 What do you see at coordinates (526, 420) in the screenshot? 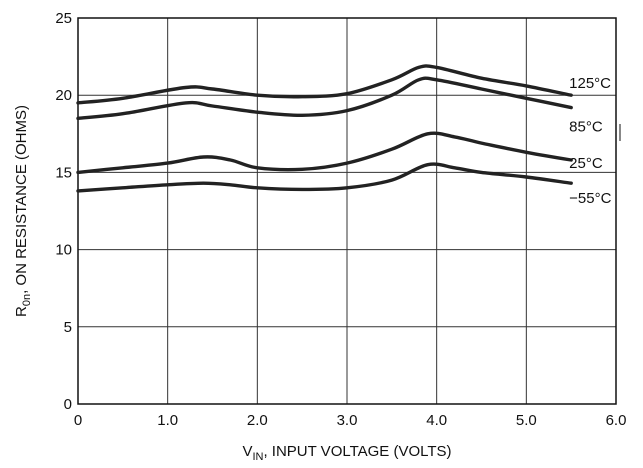
I see `x-tick-label: 5.0` at bounding box center [526, 420].